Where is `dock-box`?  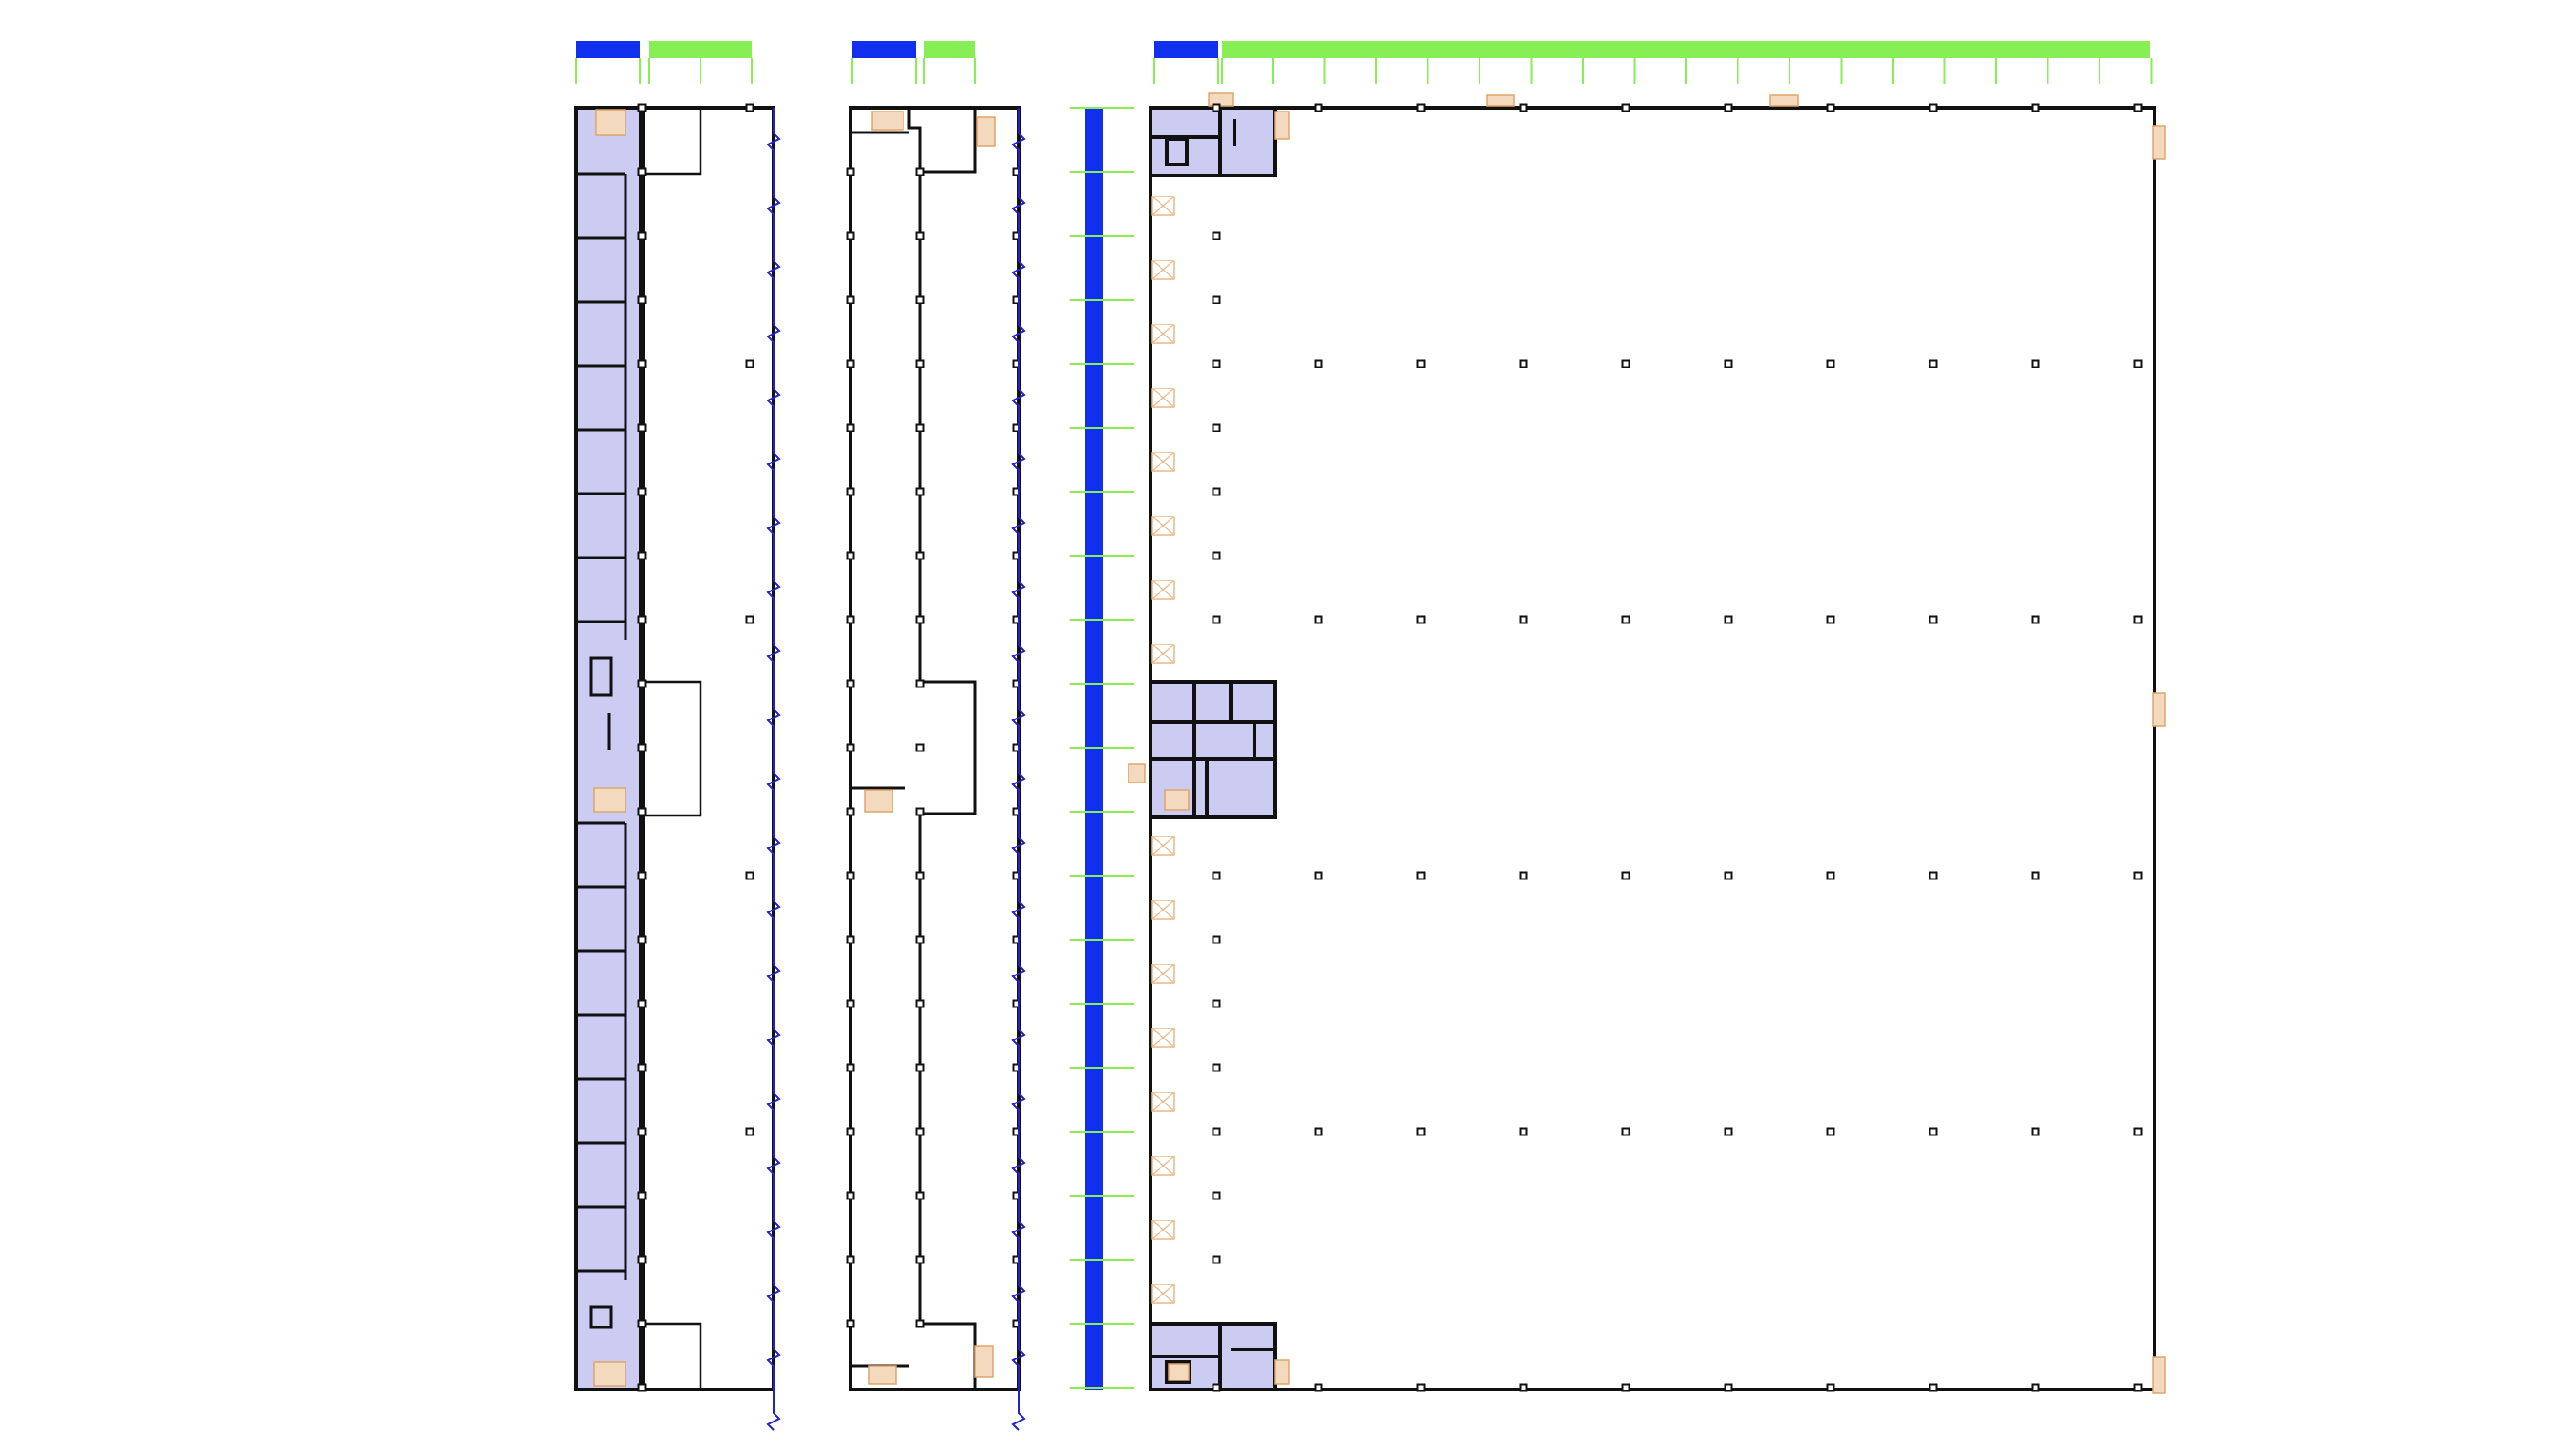
dock-box is located at coordinates (671, 748).